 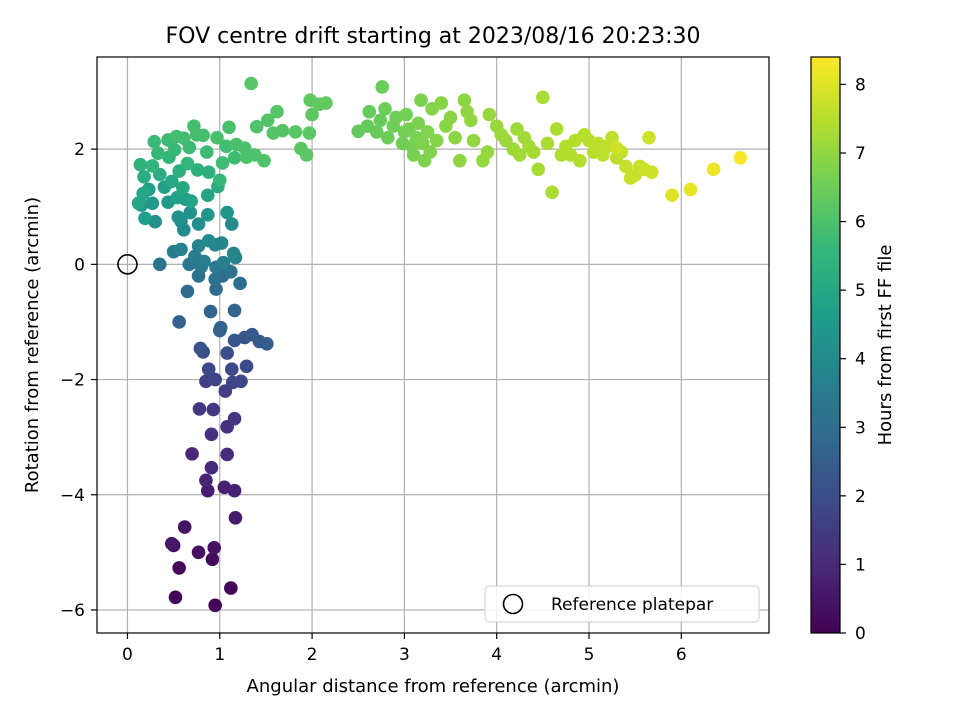 I want to click on legend-marker-icon, so click(x=513, y=604).